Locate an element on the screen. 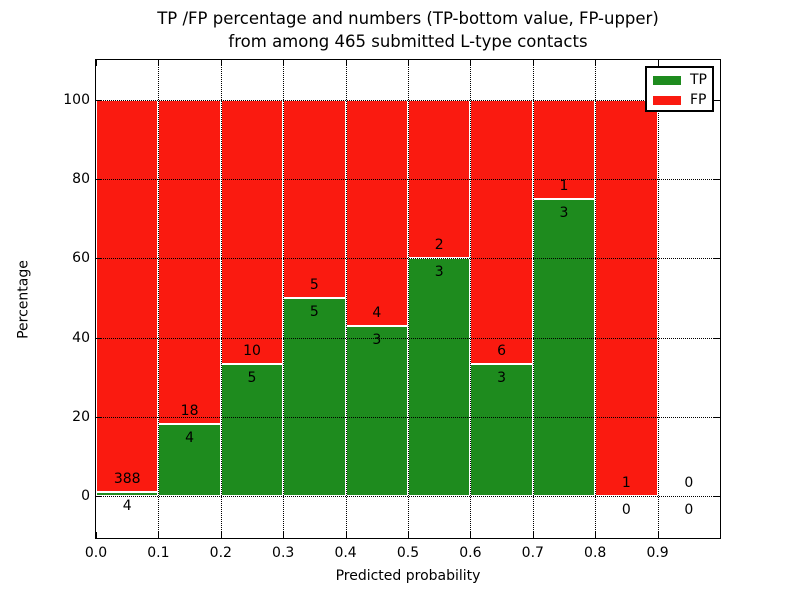 The image size is (800, 600). bar-fp-0.6-0.7 is located at coordinates (501, 232).